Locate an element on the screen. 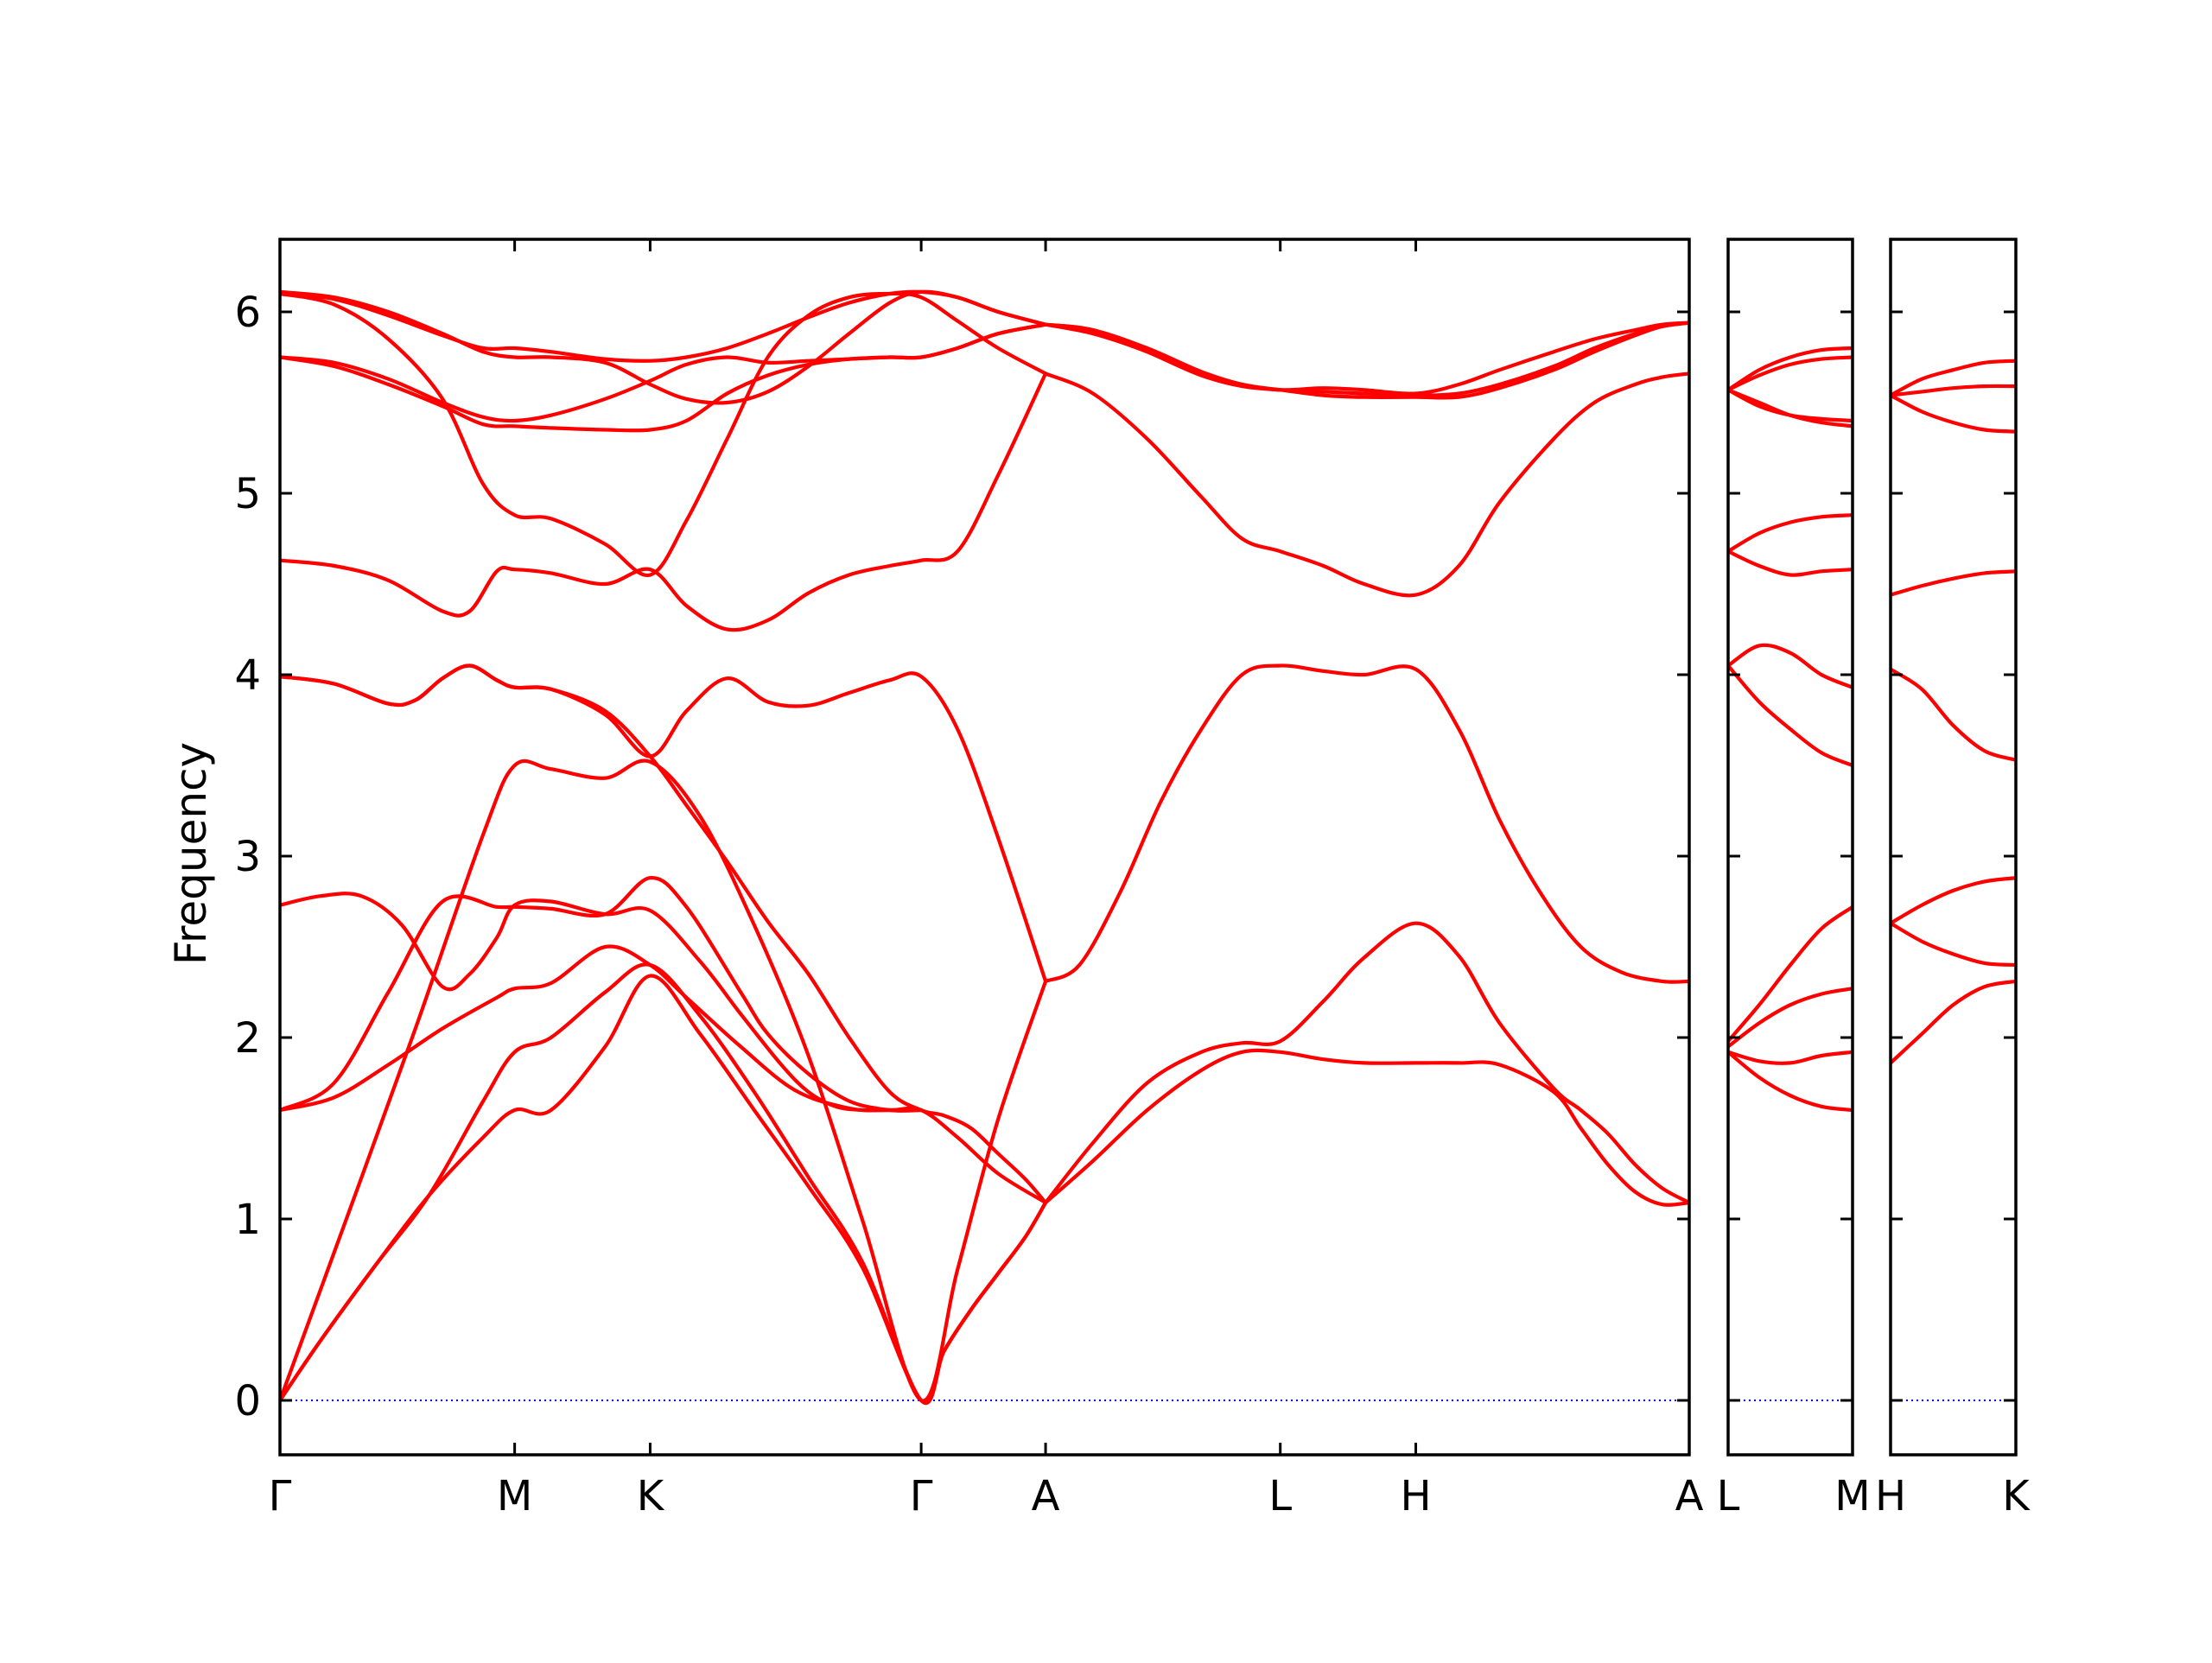 This screenshot has height=1663, width=2212. panel-H-K-bands is located at coordinates (1954, 880).